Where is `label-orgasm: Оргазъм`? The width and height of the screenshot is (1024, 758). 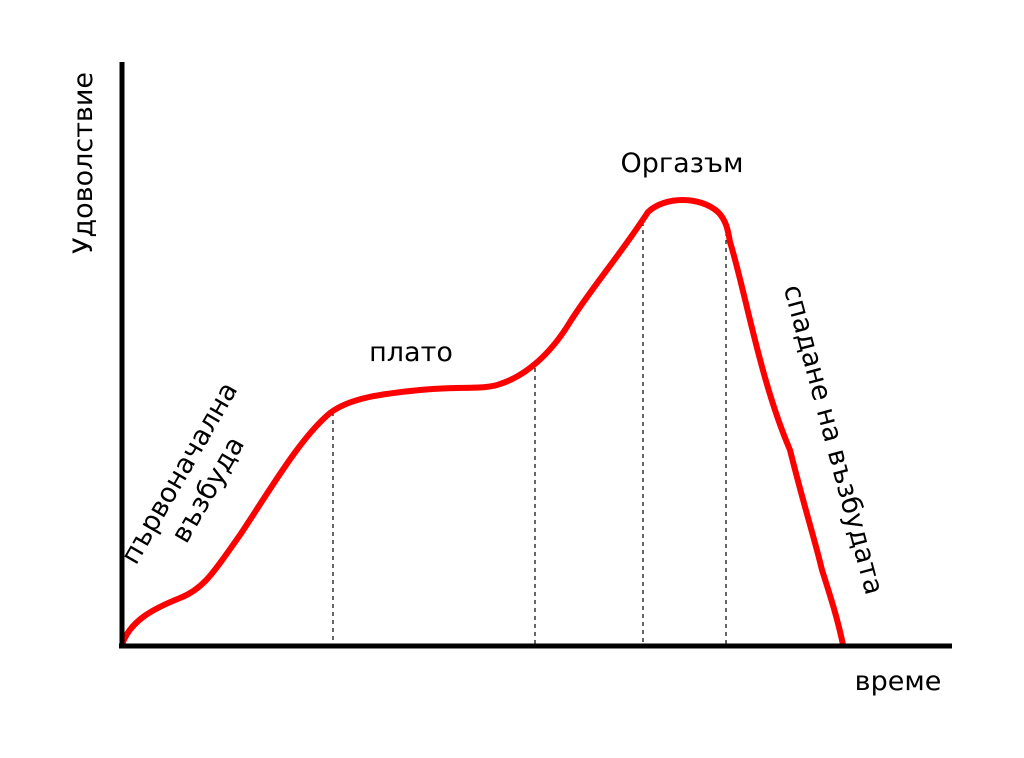
label-orgasm: Оргазъм is located at coordinates (682, 163).